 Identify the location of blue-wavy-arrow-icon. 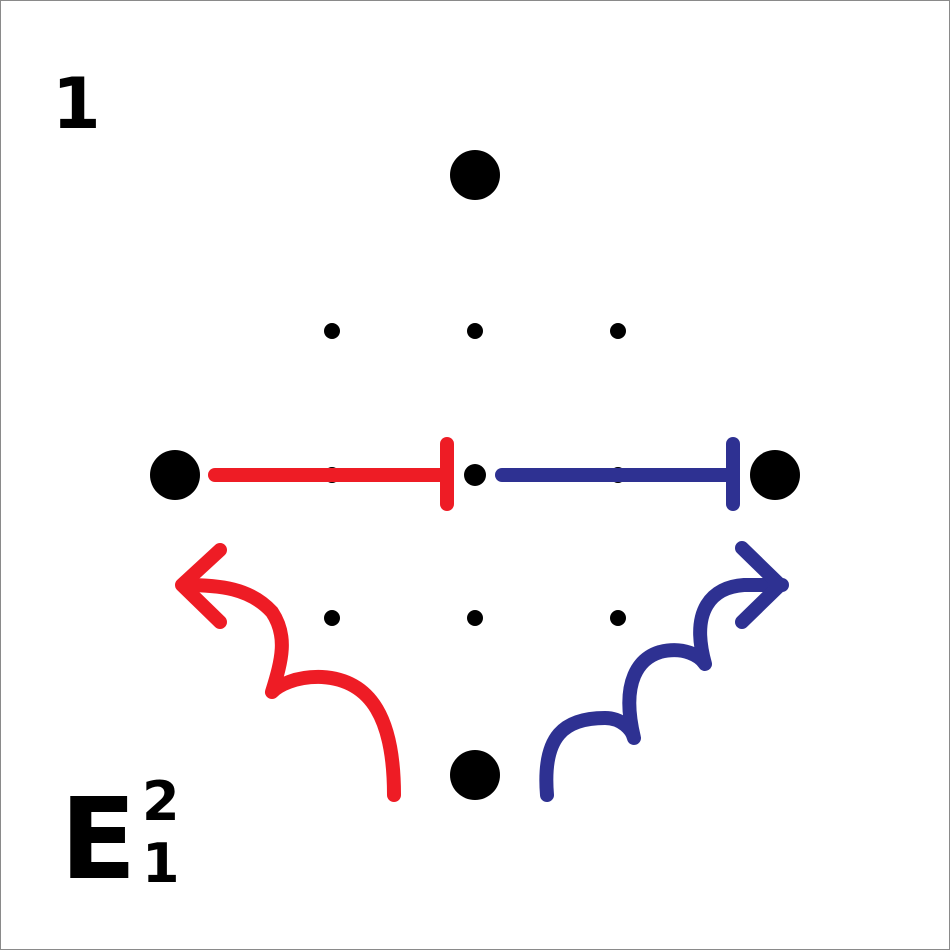
(664, 671).